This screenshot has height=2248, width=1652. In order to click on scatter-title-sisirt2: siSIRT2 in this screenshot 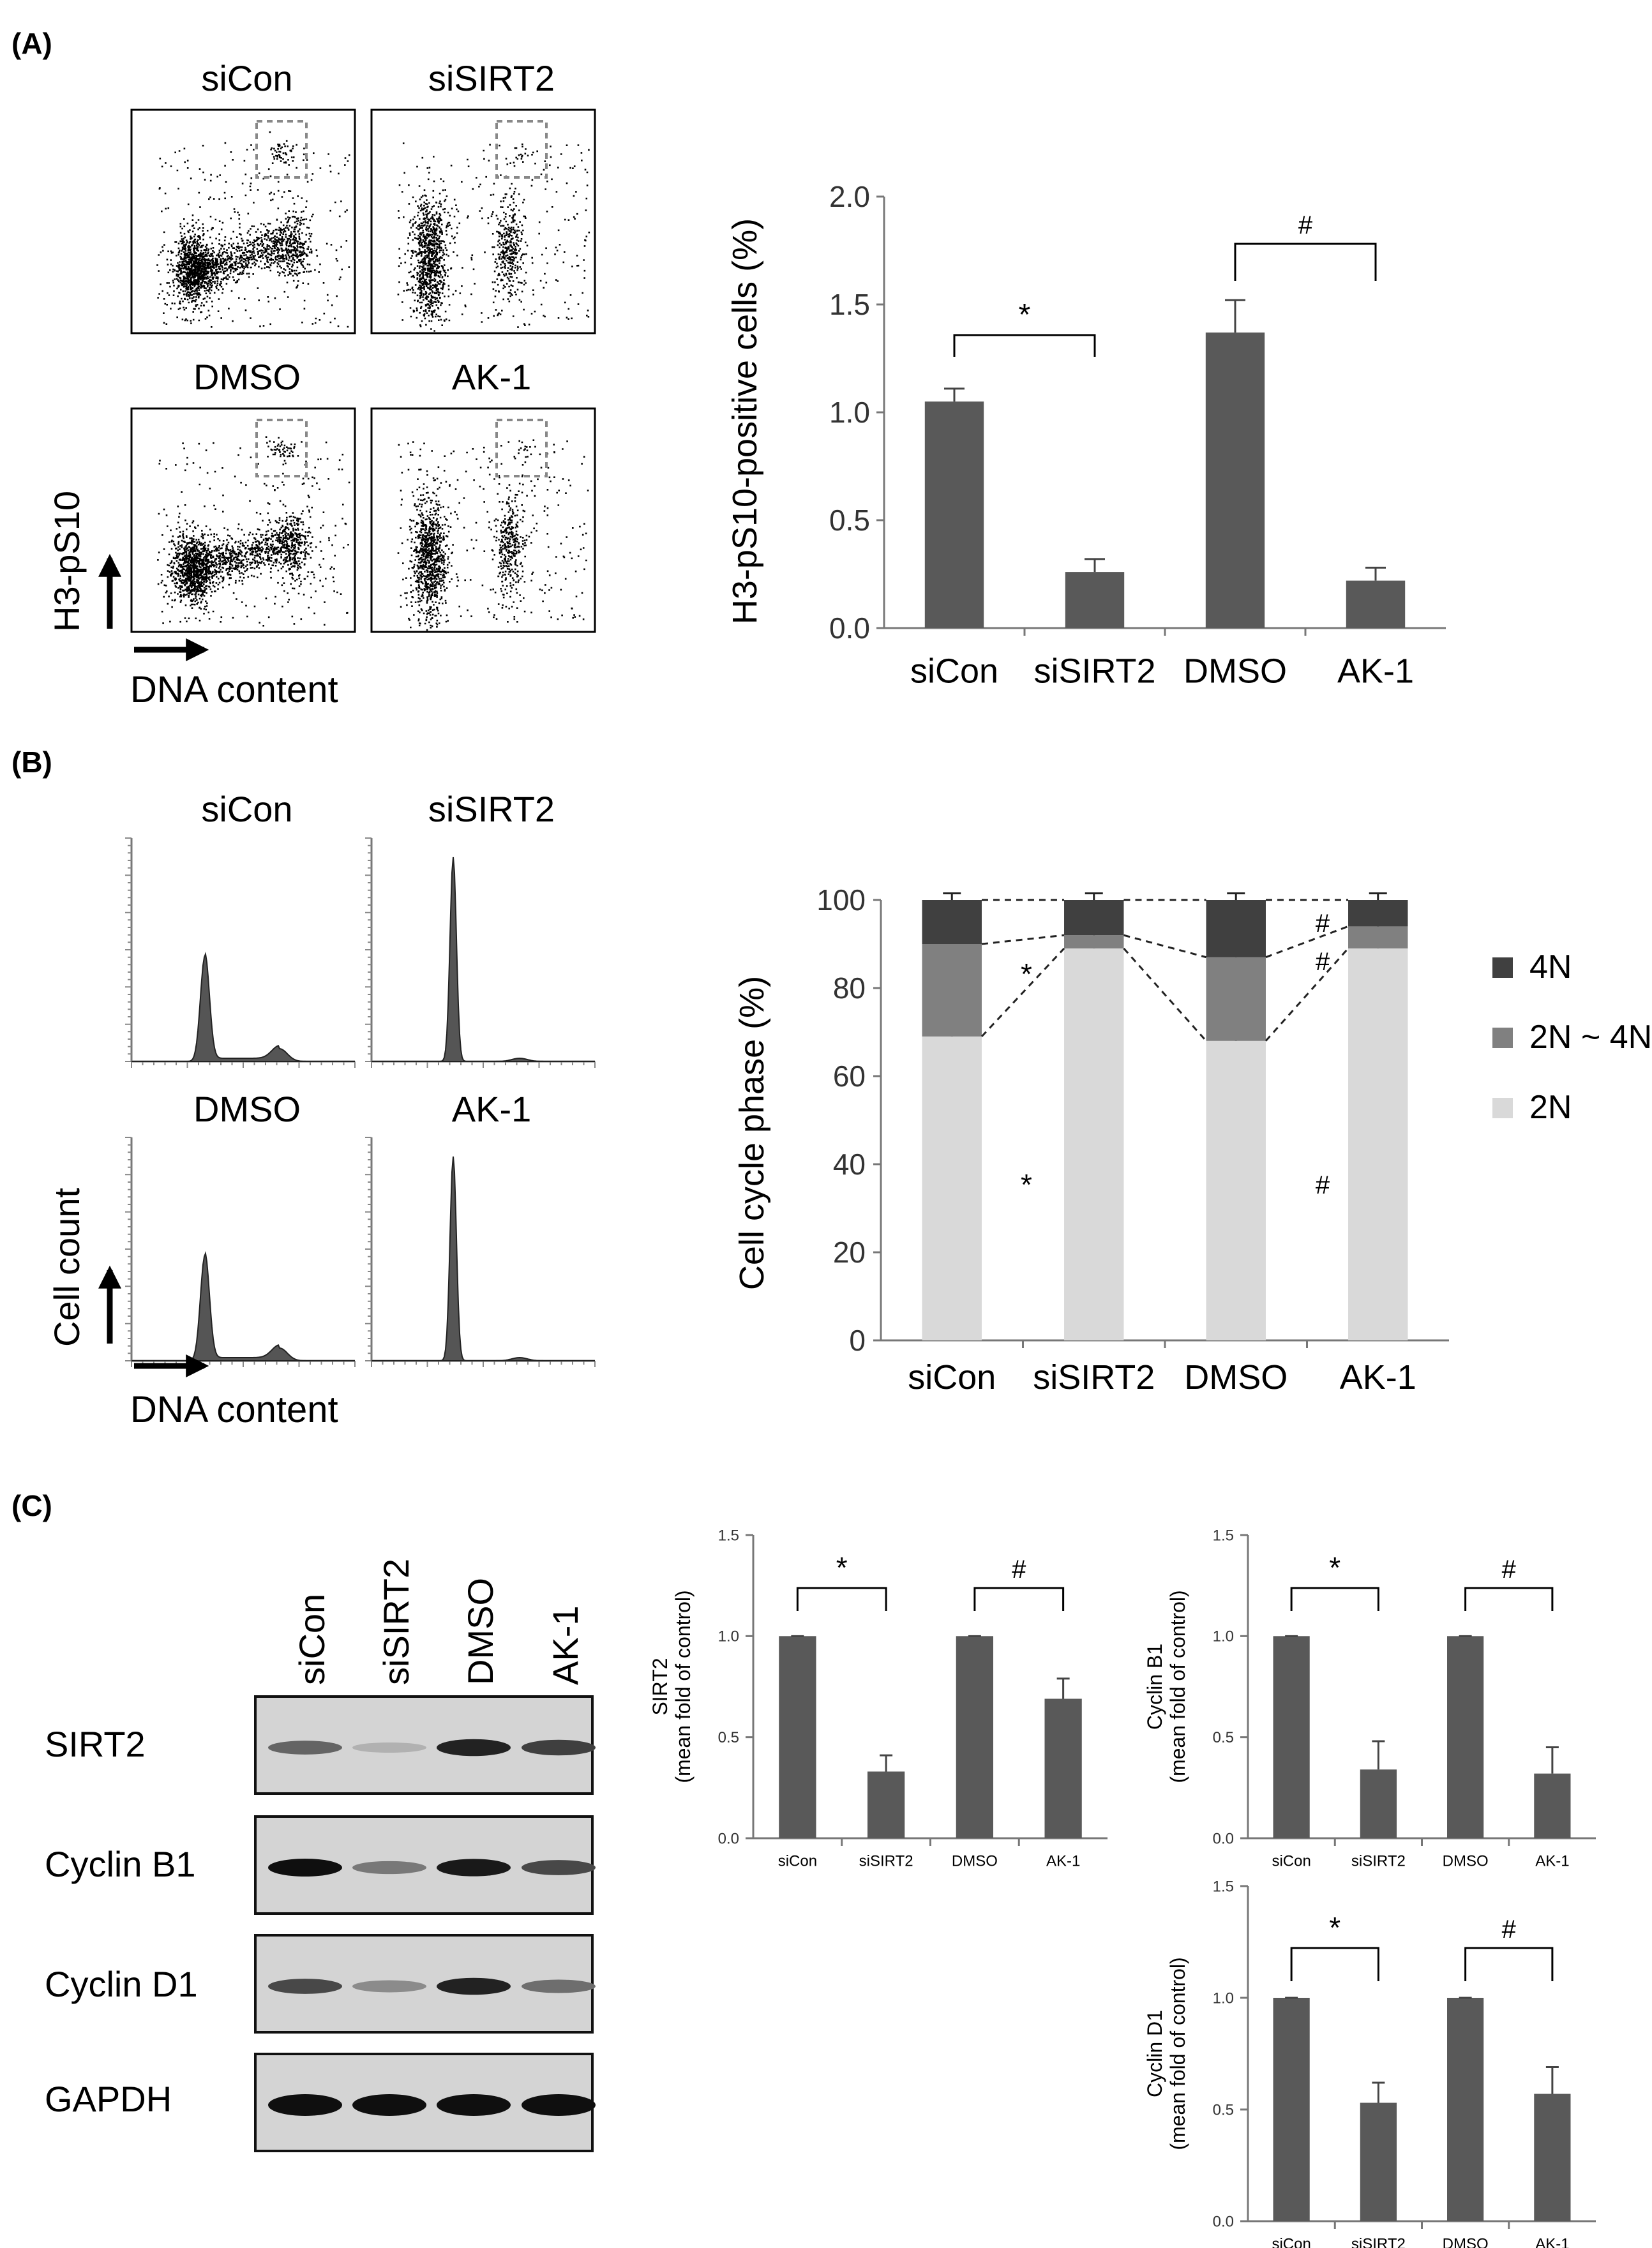, I will do `click(491, 78)`.